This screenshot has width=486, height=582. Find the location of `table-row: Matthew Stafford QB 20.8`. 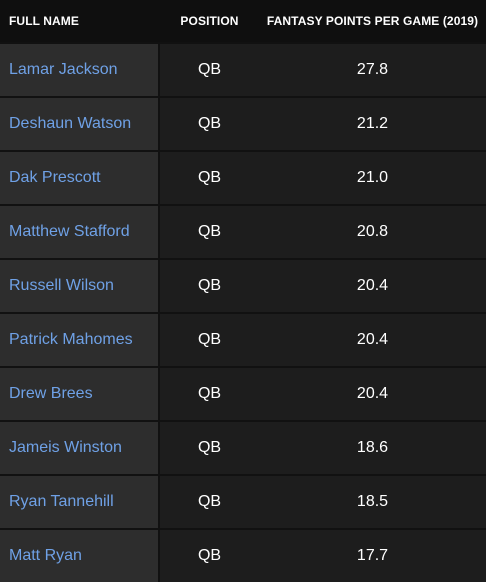

table-row: Matthew Stafford QB 20.8 is located at coordinates (243, 231).